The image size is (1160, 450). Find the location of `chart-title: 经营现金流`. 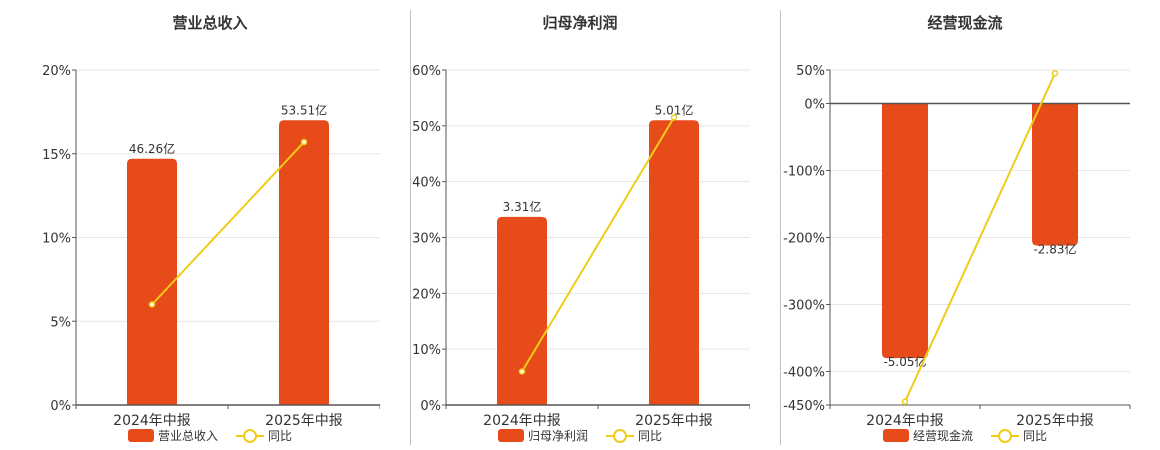

chart-title: 经营现金流 is located at coordinates (965, 23).